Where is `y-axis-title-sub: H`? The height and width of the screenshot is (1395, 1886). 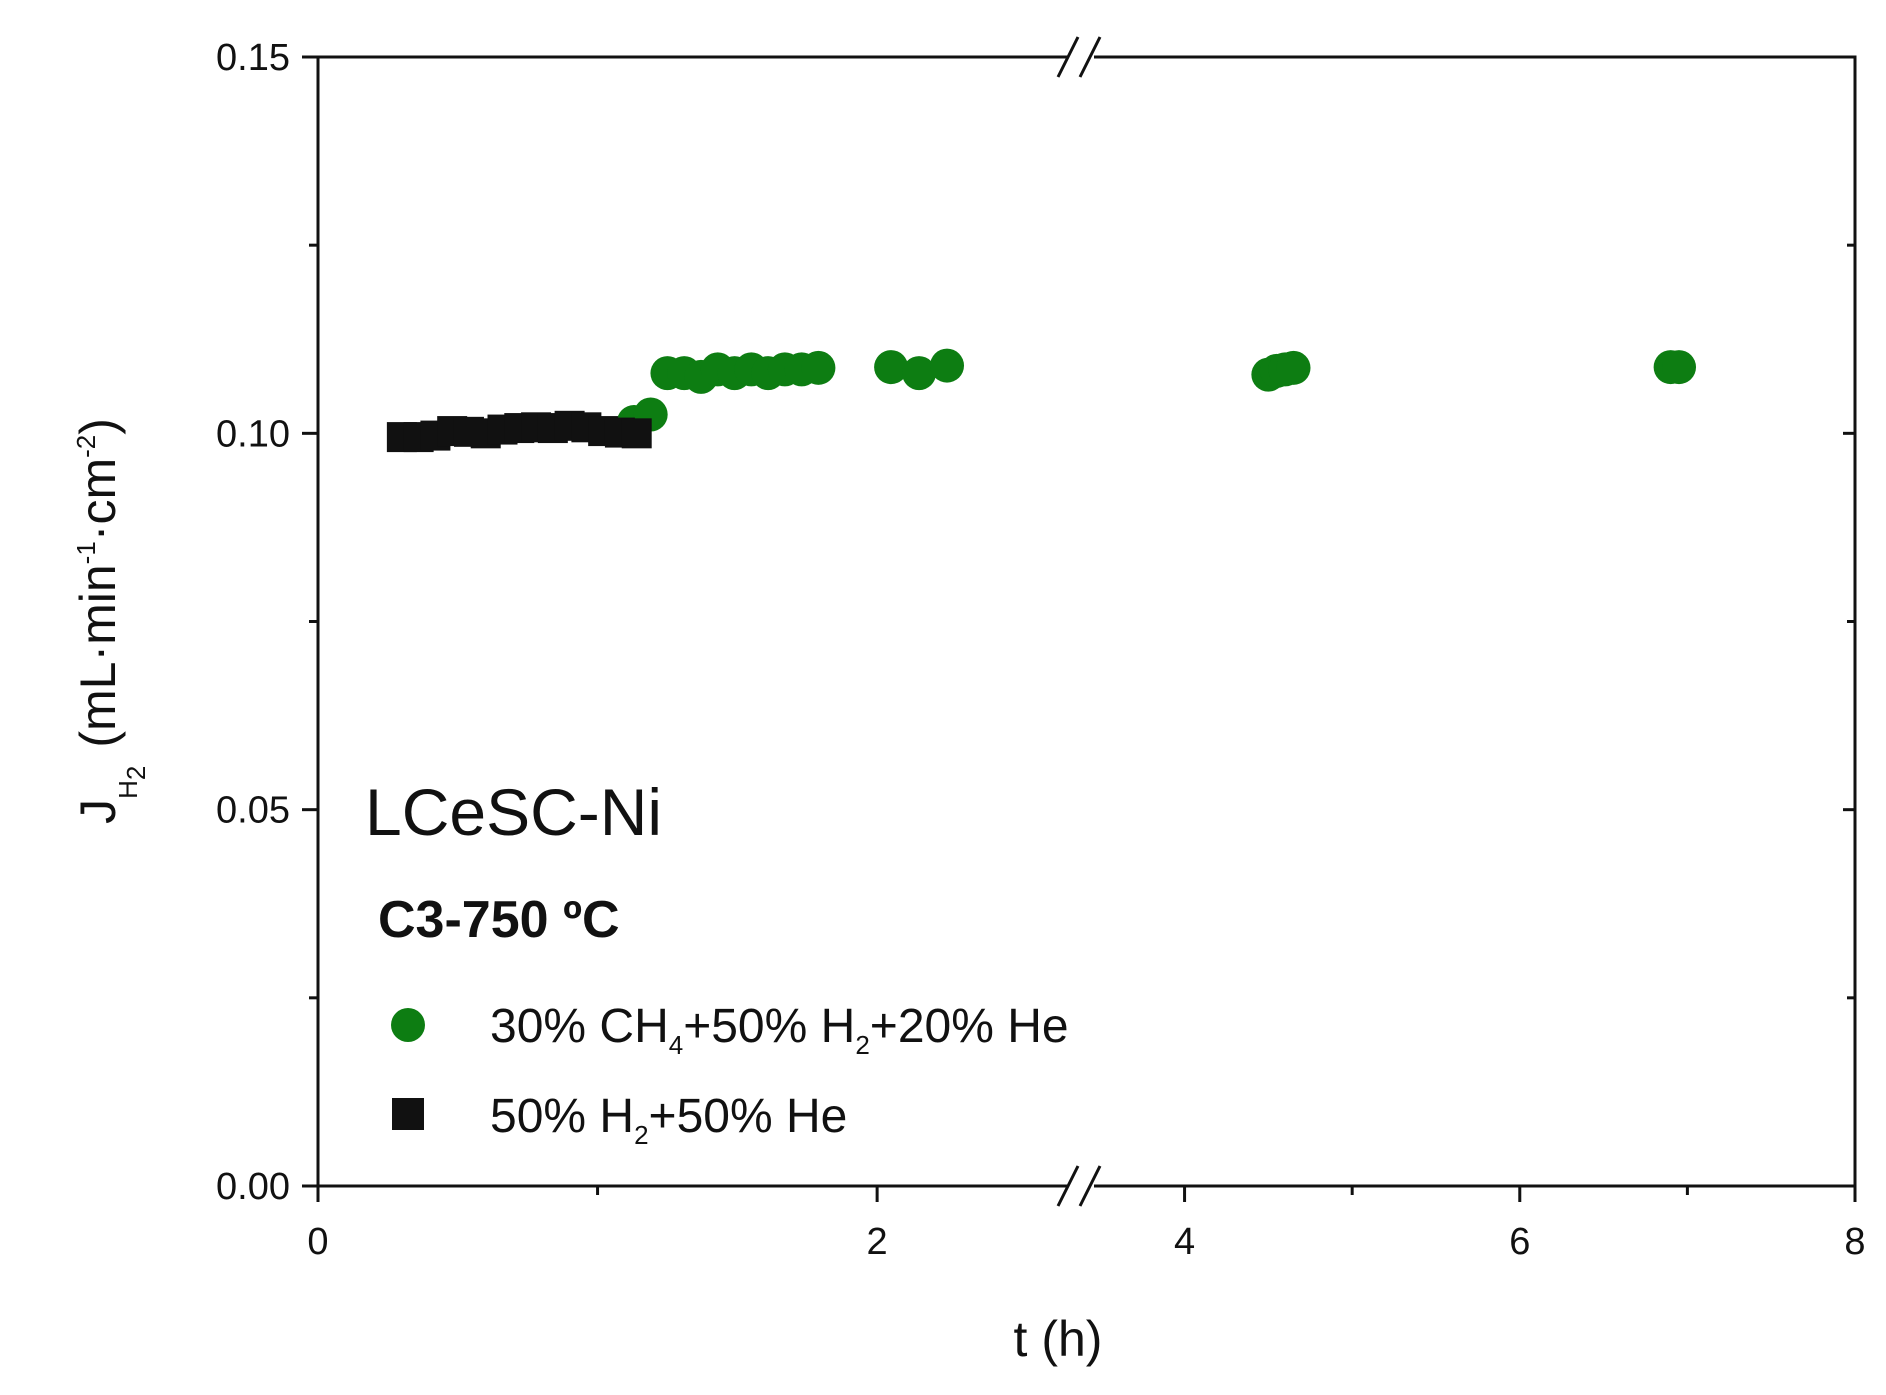
y-axis-title-sub: H is located at coordinates (128, 789).